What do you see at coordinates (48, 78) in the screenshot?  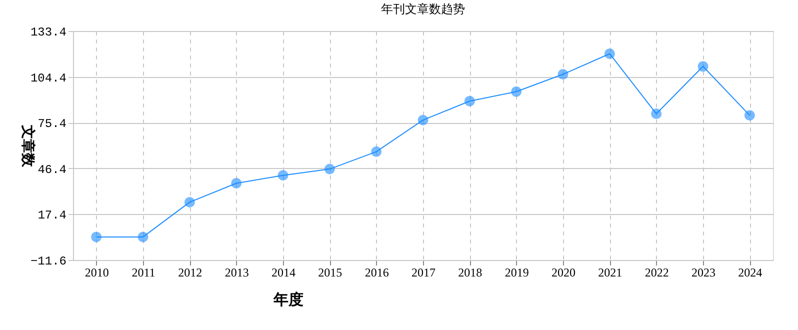 I see `y-tick-label: 104.4` at bounding box center [48, 78].